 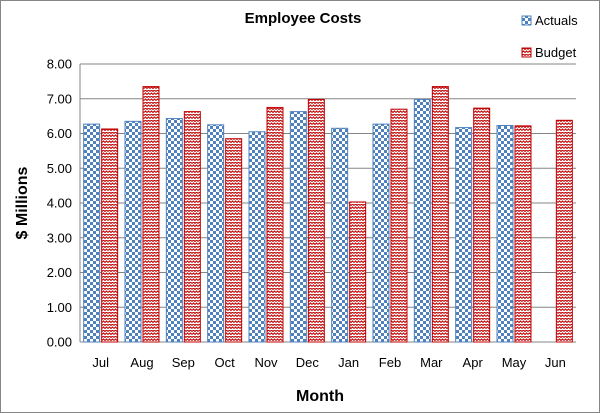 I want to click on x-tick-label: May, so click(x=514, y=362).